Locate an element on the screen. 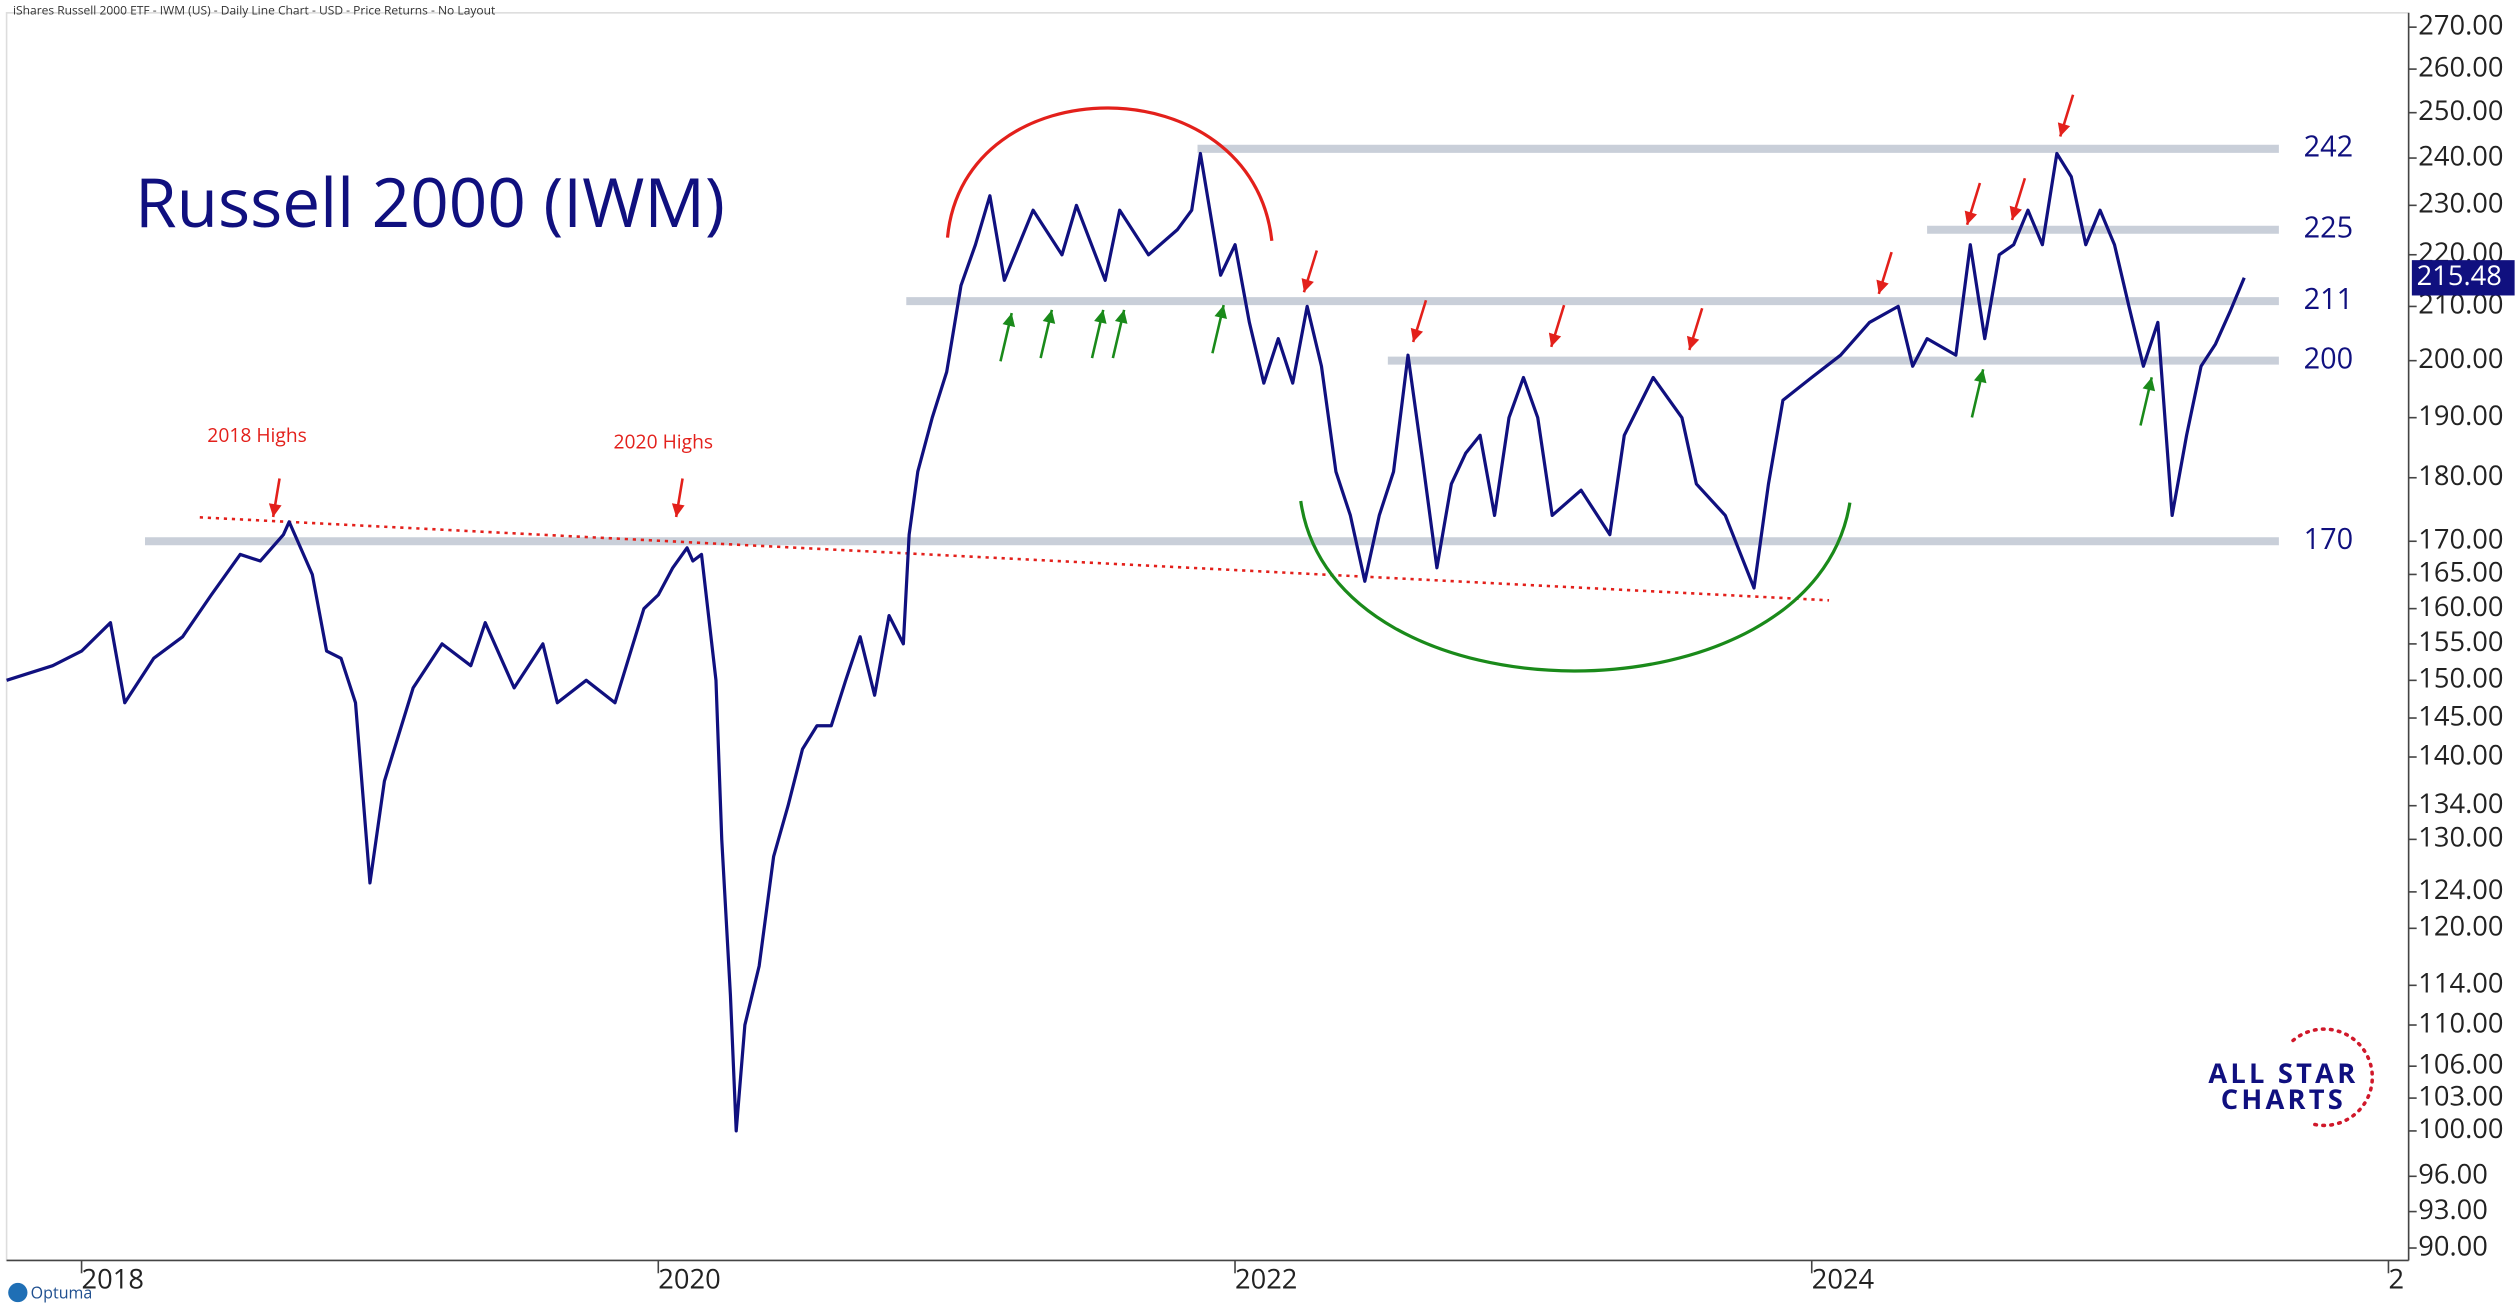  x-tick-label: 2024 is located at coordinates (1843, 1278).